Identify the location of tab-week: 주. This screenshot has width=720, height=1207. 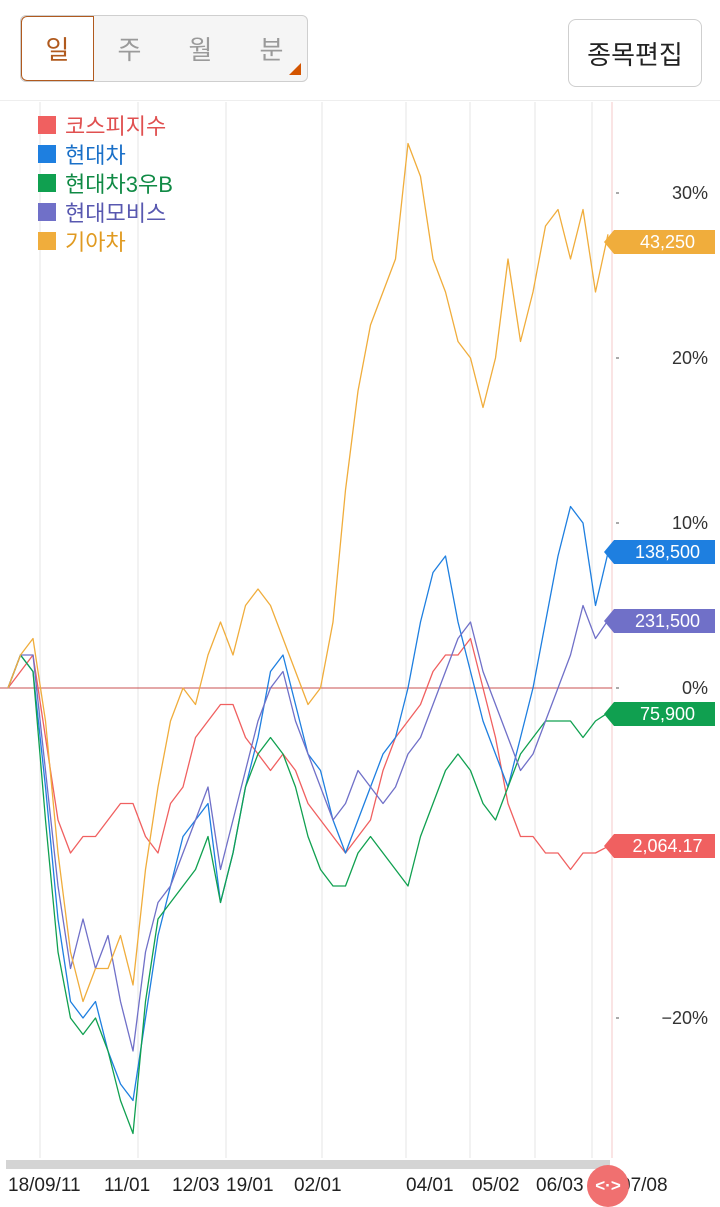
(129, 50).